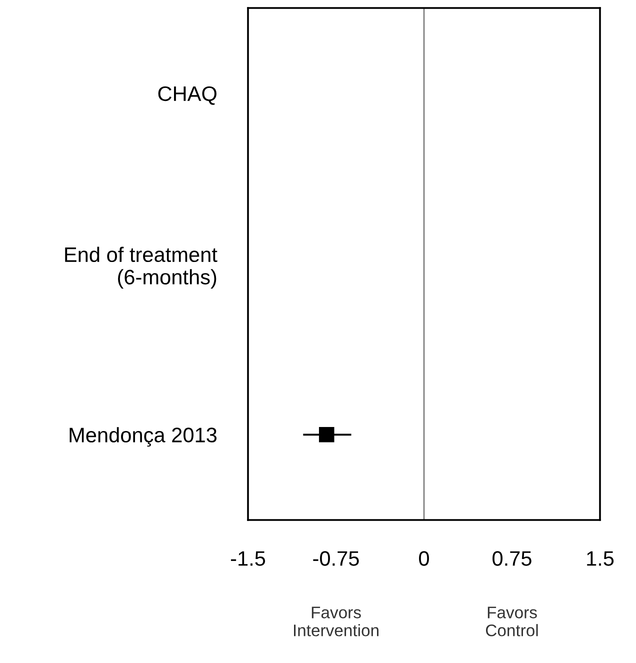  What do you see at coordinates (600, 558) in the screenshot?
I see `x-tick-label: 1.5` at bounding box center [600, 558].